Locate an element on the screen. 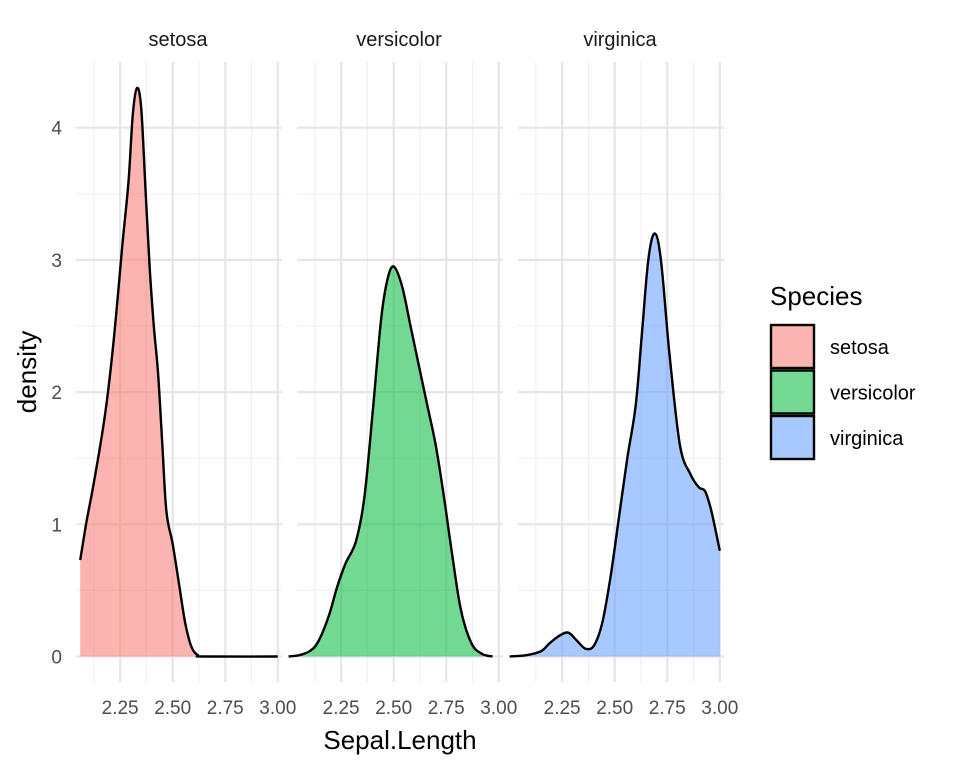 This screenshot has width=960, height=768. y-tick-label: 3 is located at coordinates (56, 261).